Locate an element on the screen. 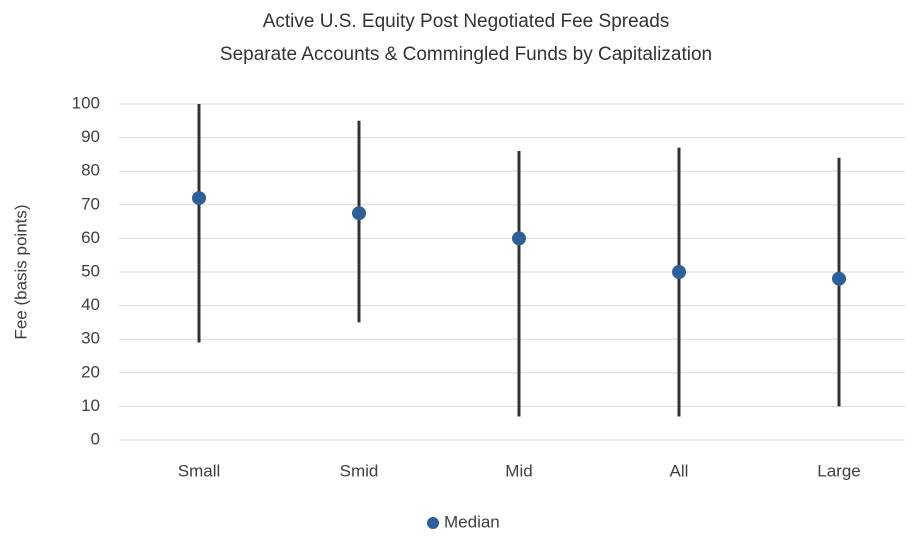  y-tick-label: 40 is located at coordinates (90, 304).